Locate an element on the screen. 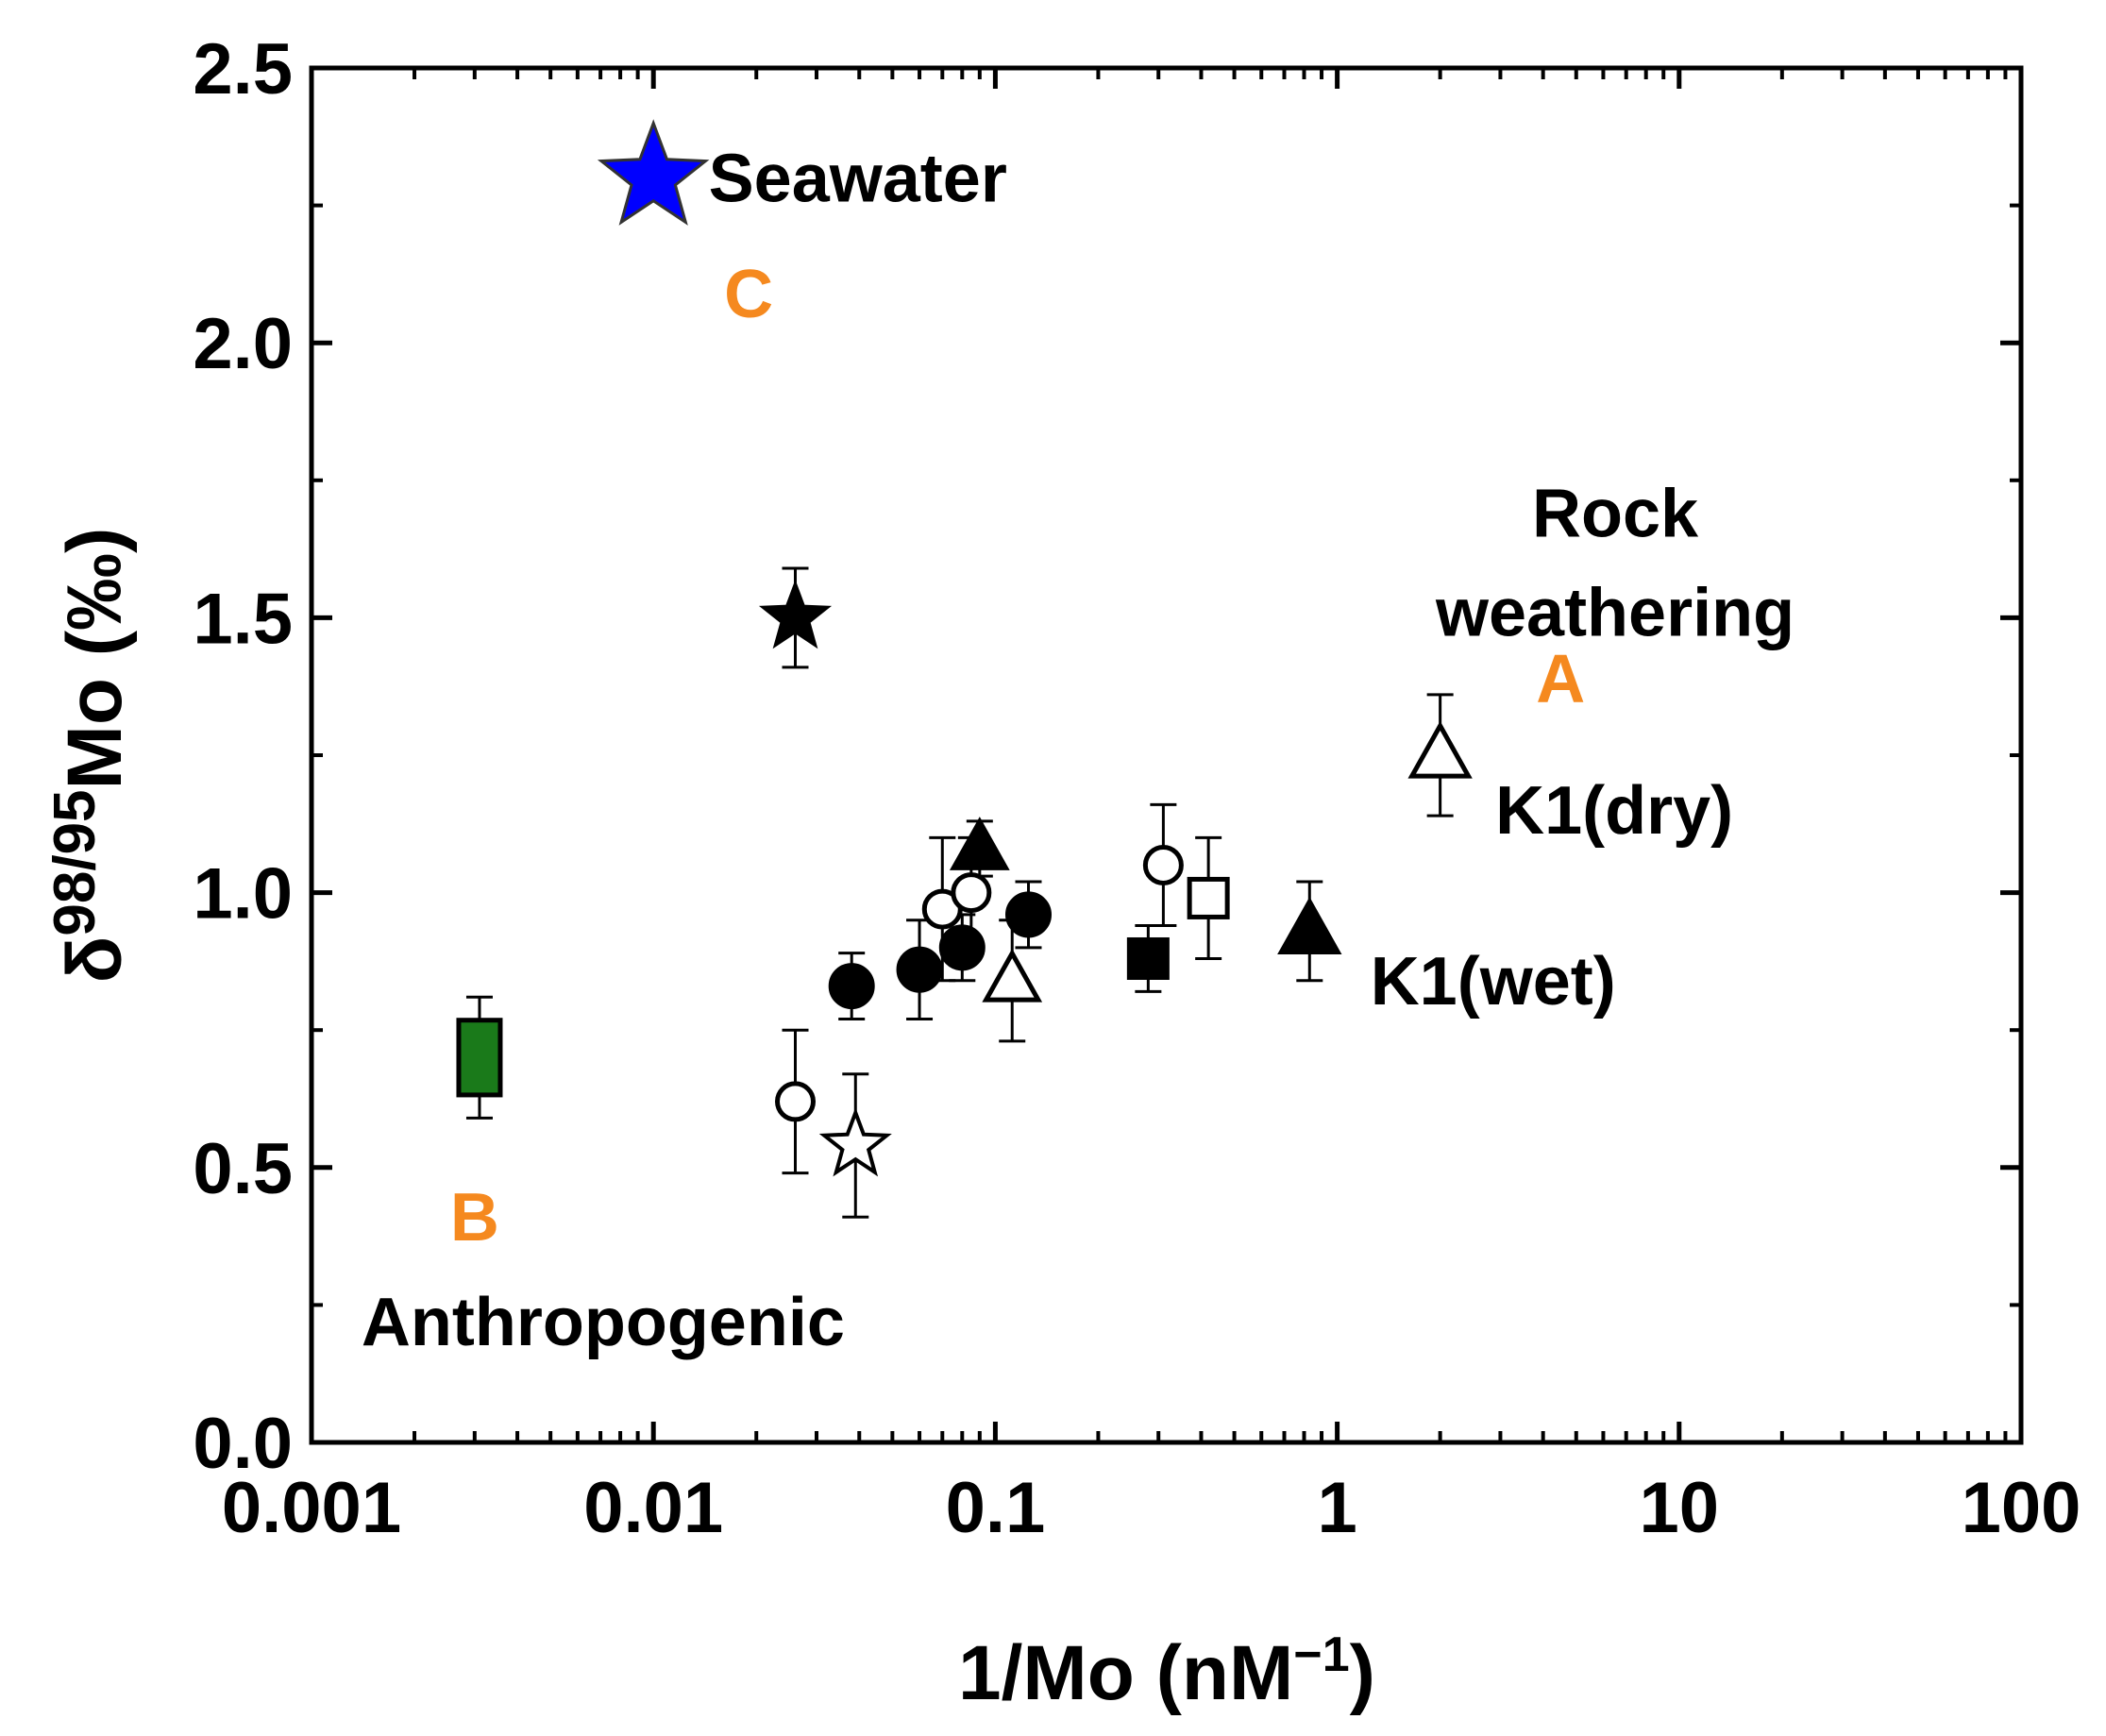 The height and width of the screenshot is (1736, 2106). y-tick-label: 2.5 is located at coordinates (243, 69).